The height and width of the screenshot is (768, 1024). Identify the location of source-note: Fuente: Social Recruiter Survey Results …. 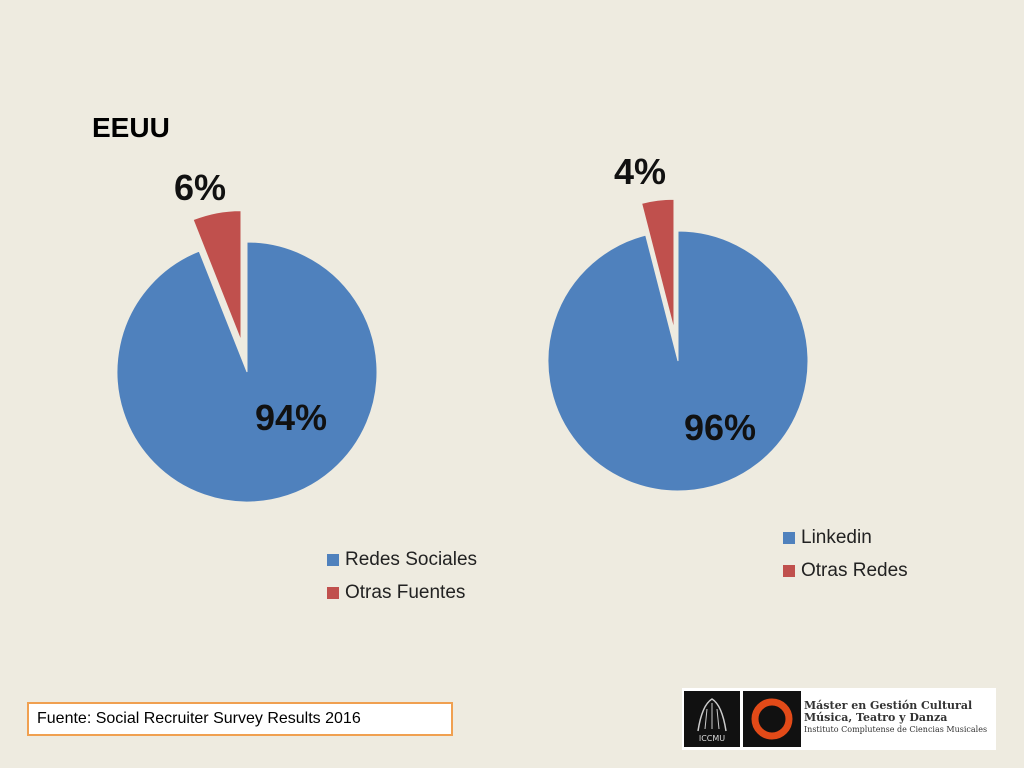
(240, 719).